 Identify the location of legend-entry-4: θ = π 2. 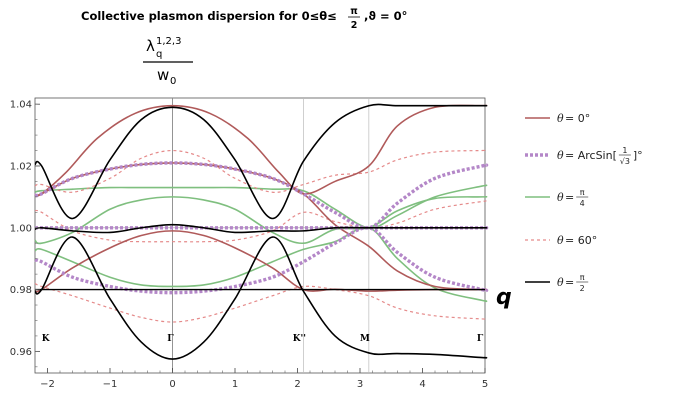
(557, 283).